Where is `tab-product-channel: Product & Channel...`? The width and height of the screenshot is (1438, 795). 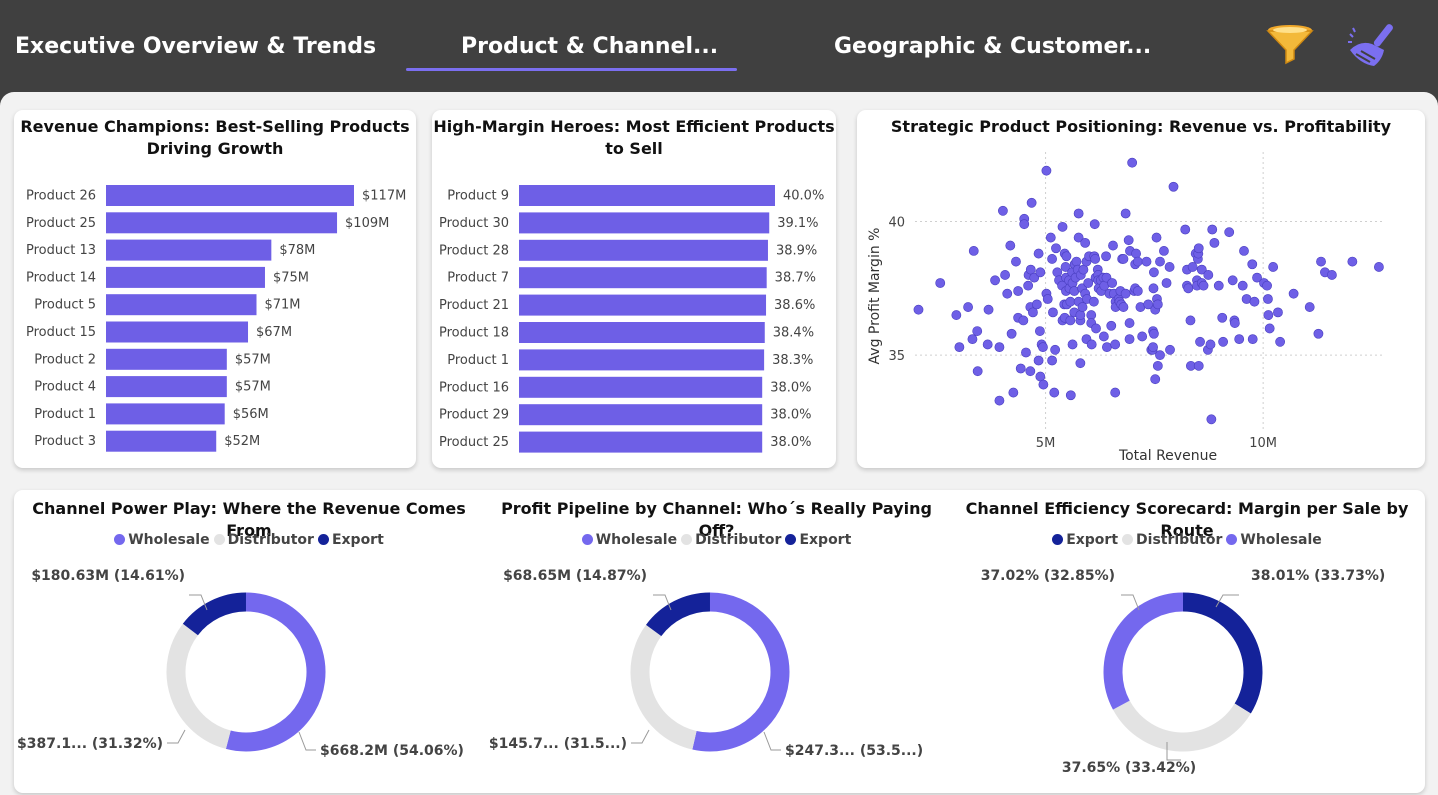
tab-product-channel: Product & Channel... is located at coordinates (590, 46).